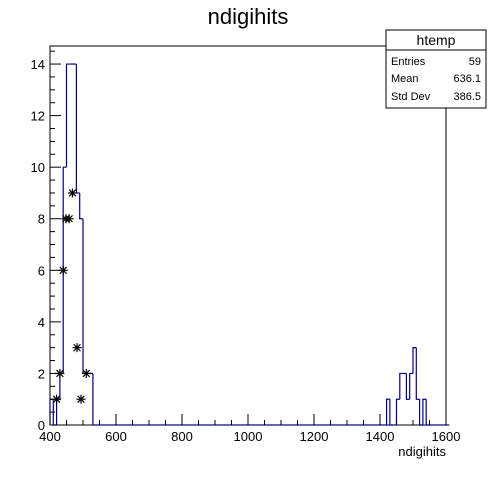  Describe the element at coordinates (38, 64) in the screenshot. I see `y-tick-label: 14` at that location.